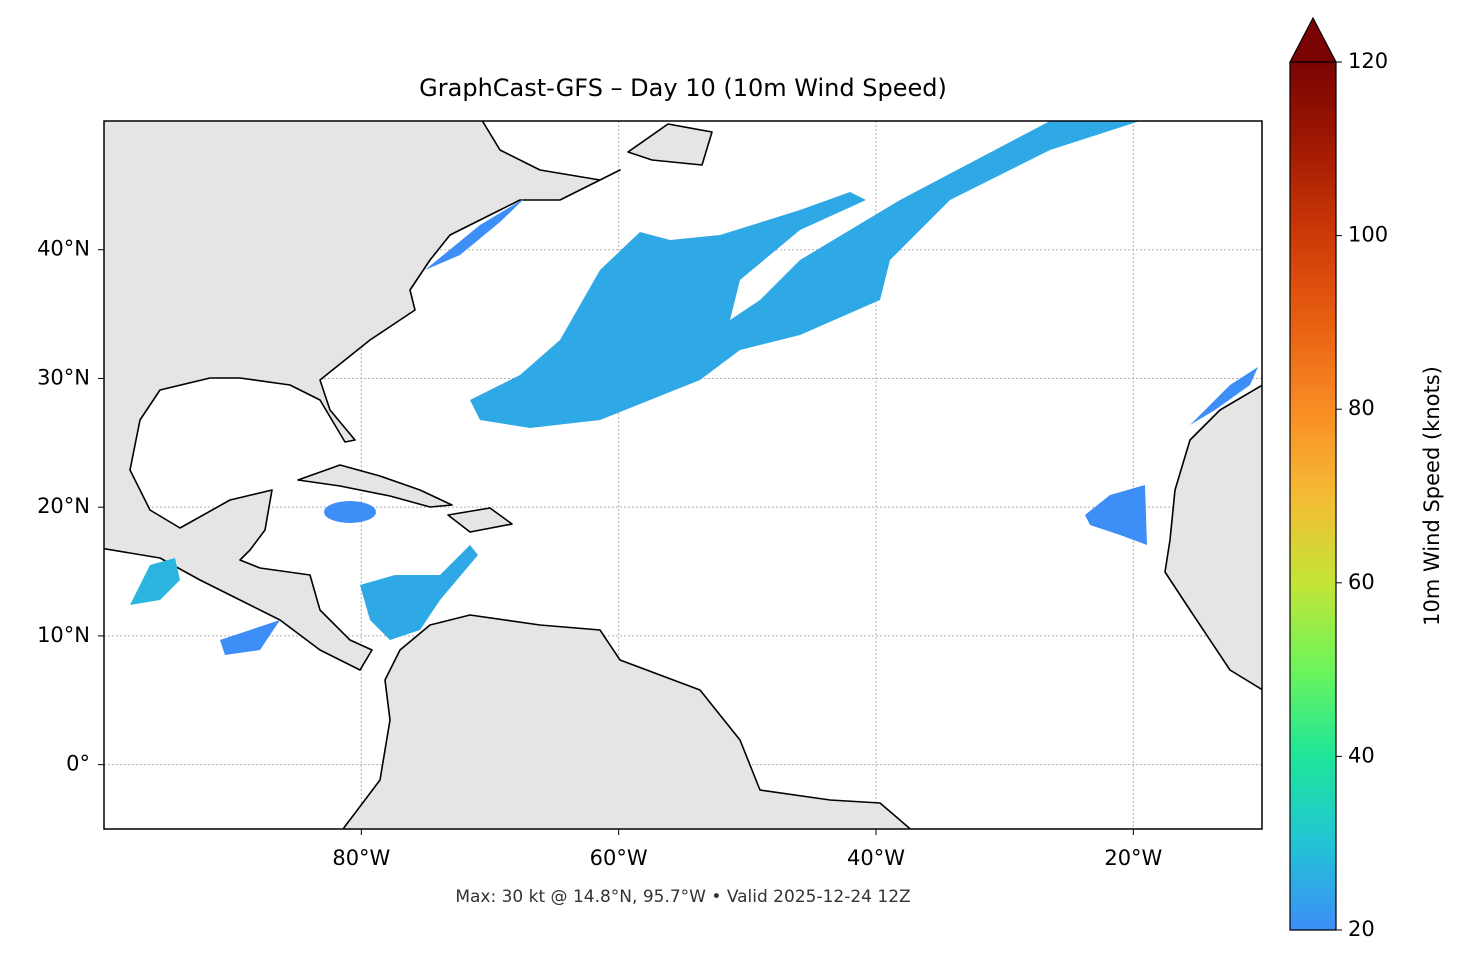 The height and width of the screenshot is (969, 1466). Describe the element at coordinates (78, 764) in the screenshot. I see `y-tick-label: 0°` at that location.